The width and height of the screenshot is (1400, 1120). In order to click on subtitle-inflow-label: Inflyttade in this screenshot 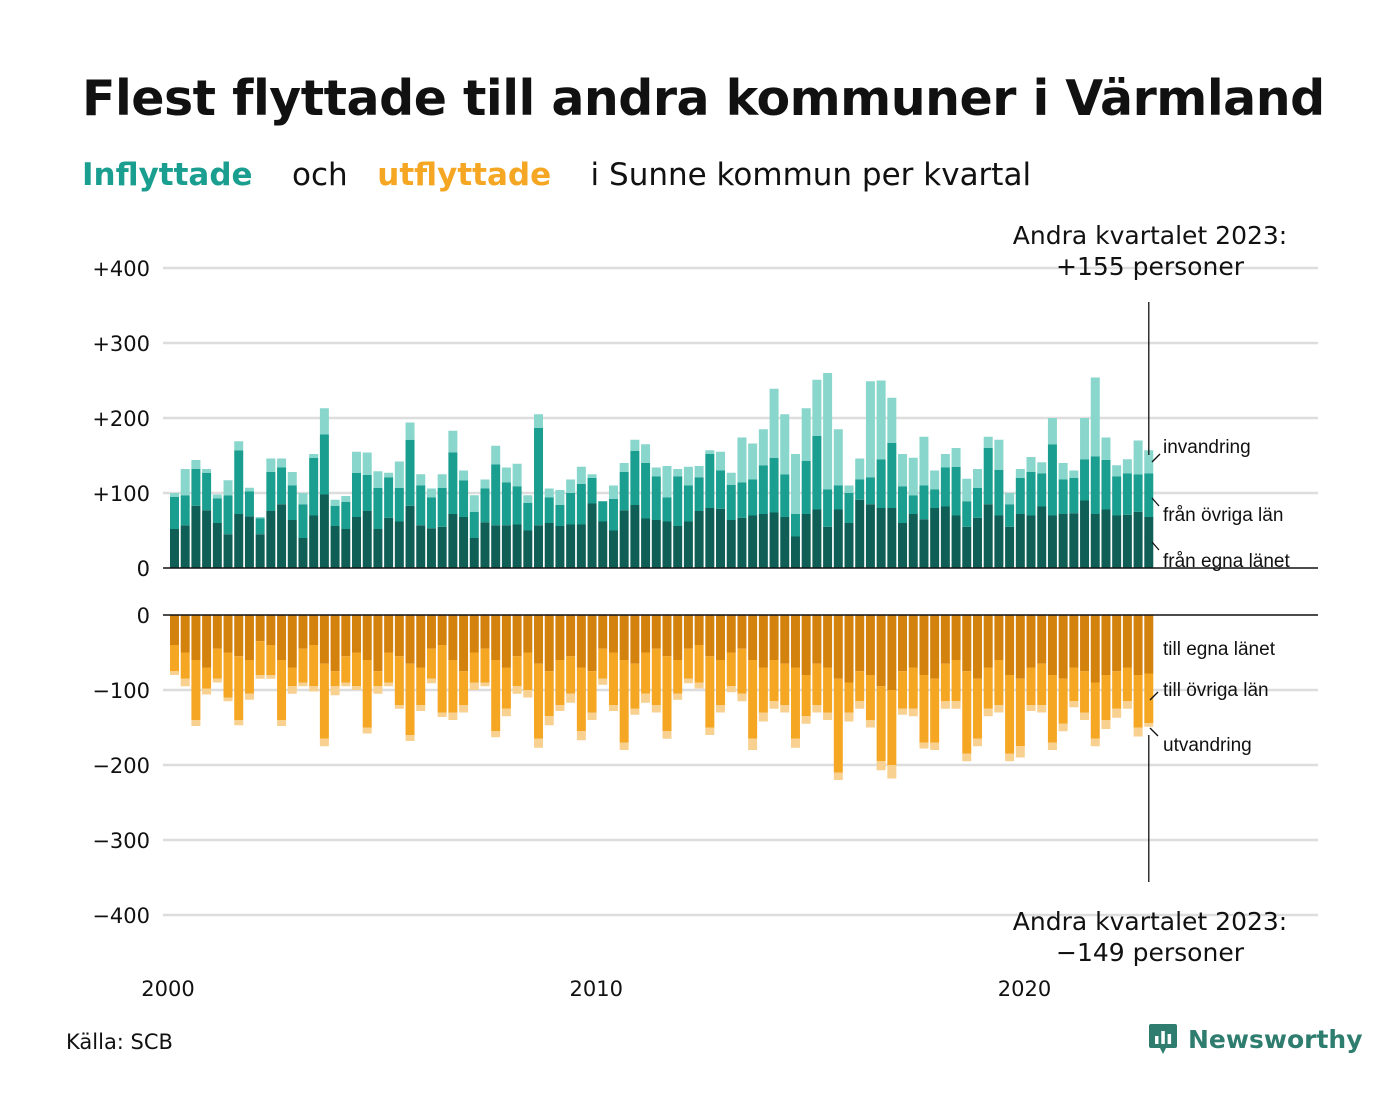, I will do `click(167, 175)`.